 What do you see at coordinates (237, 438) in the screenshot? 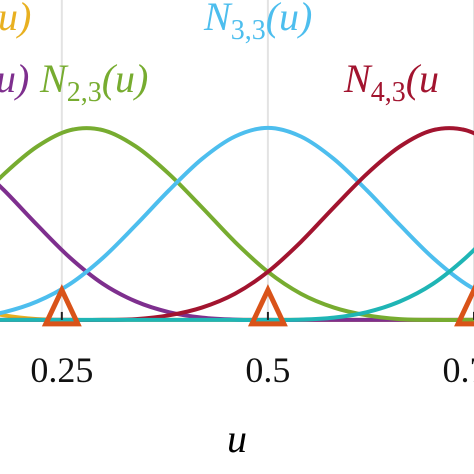
I see `x-axis-label: u` at bounding box center [237, 438].